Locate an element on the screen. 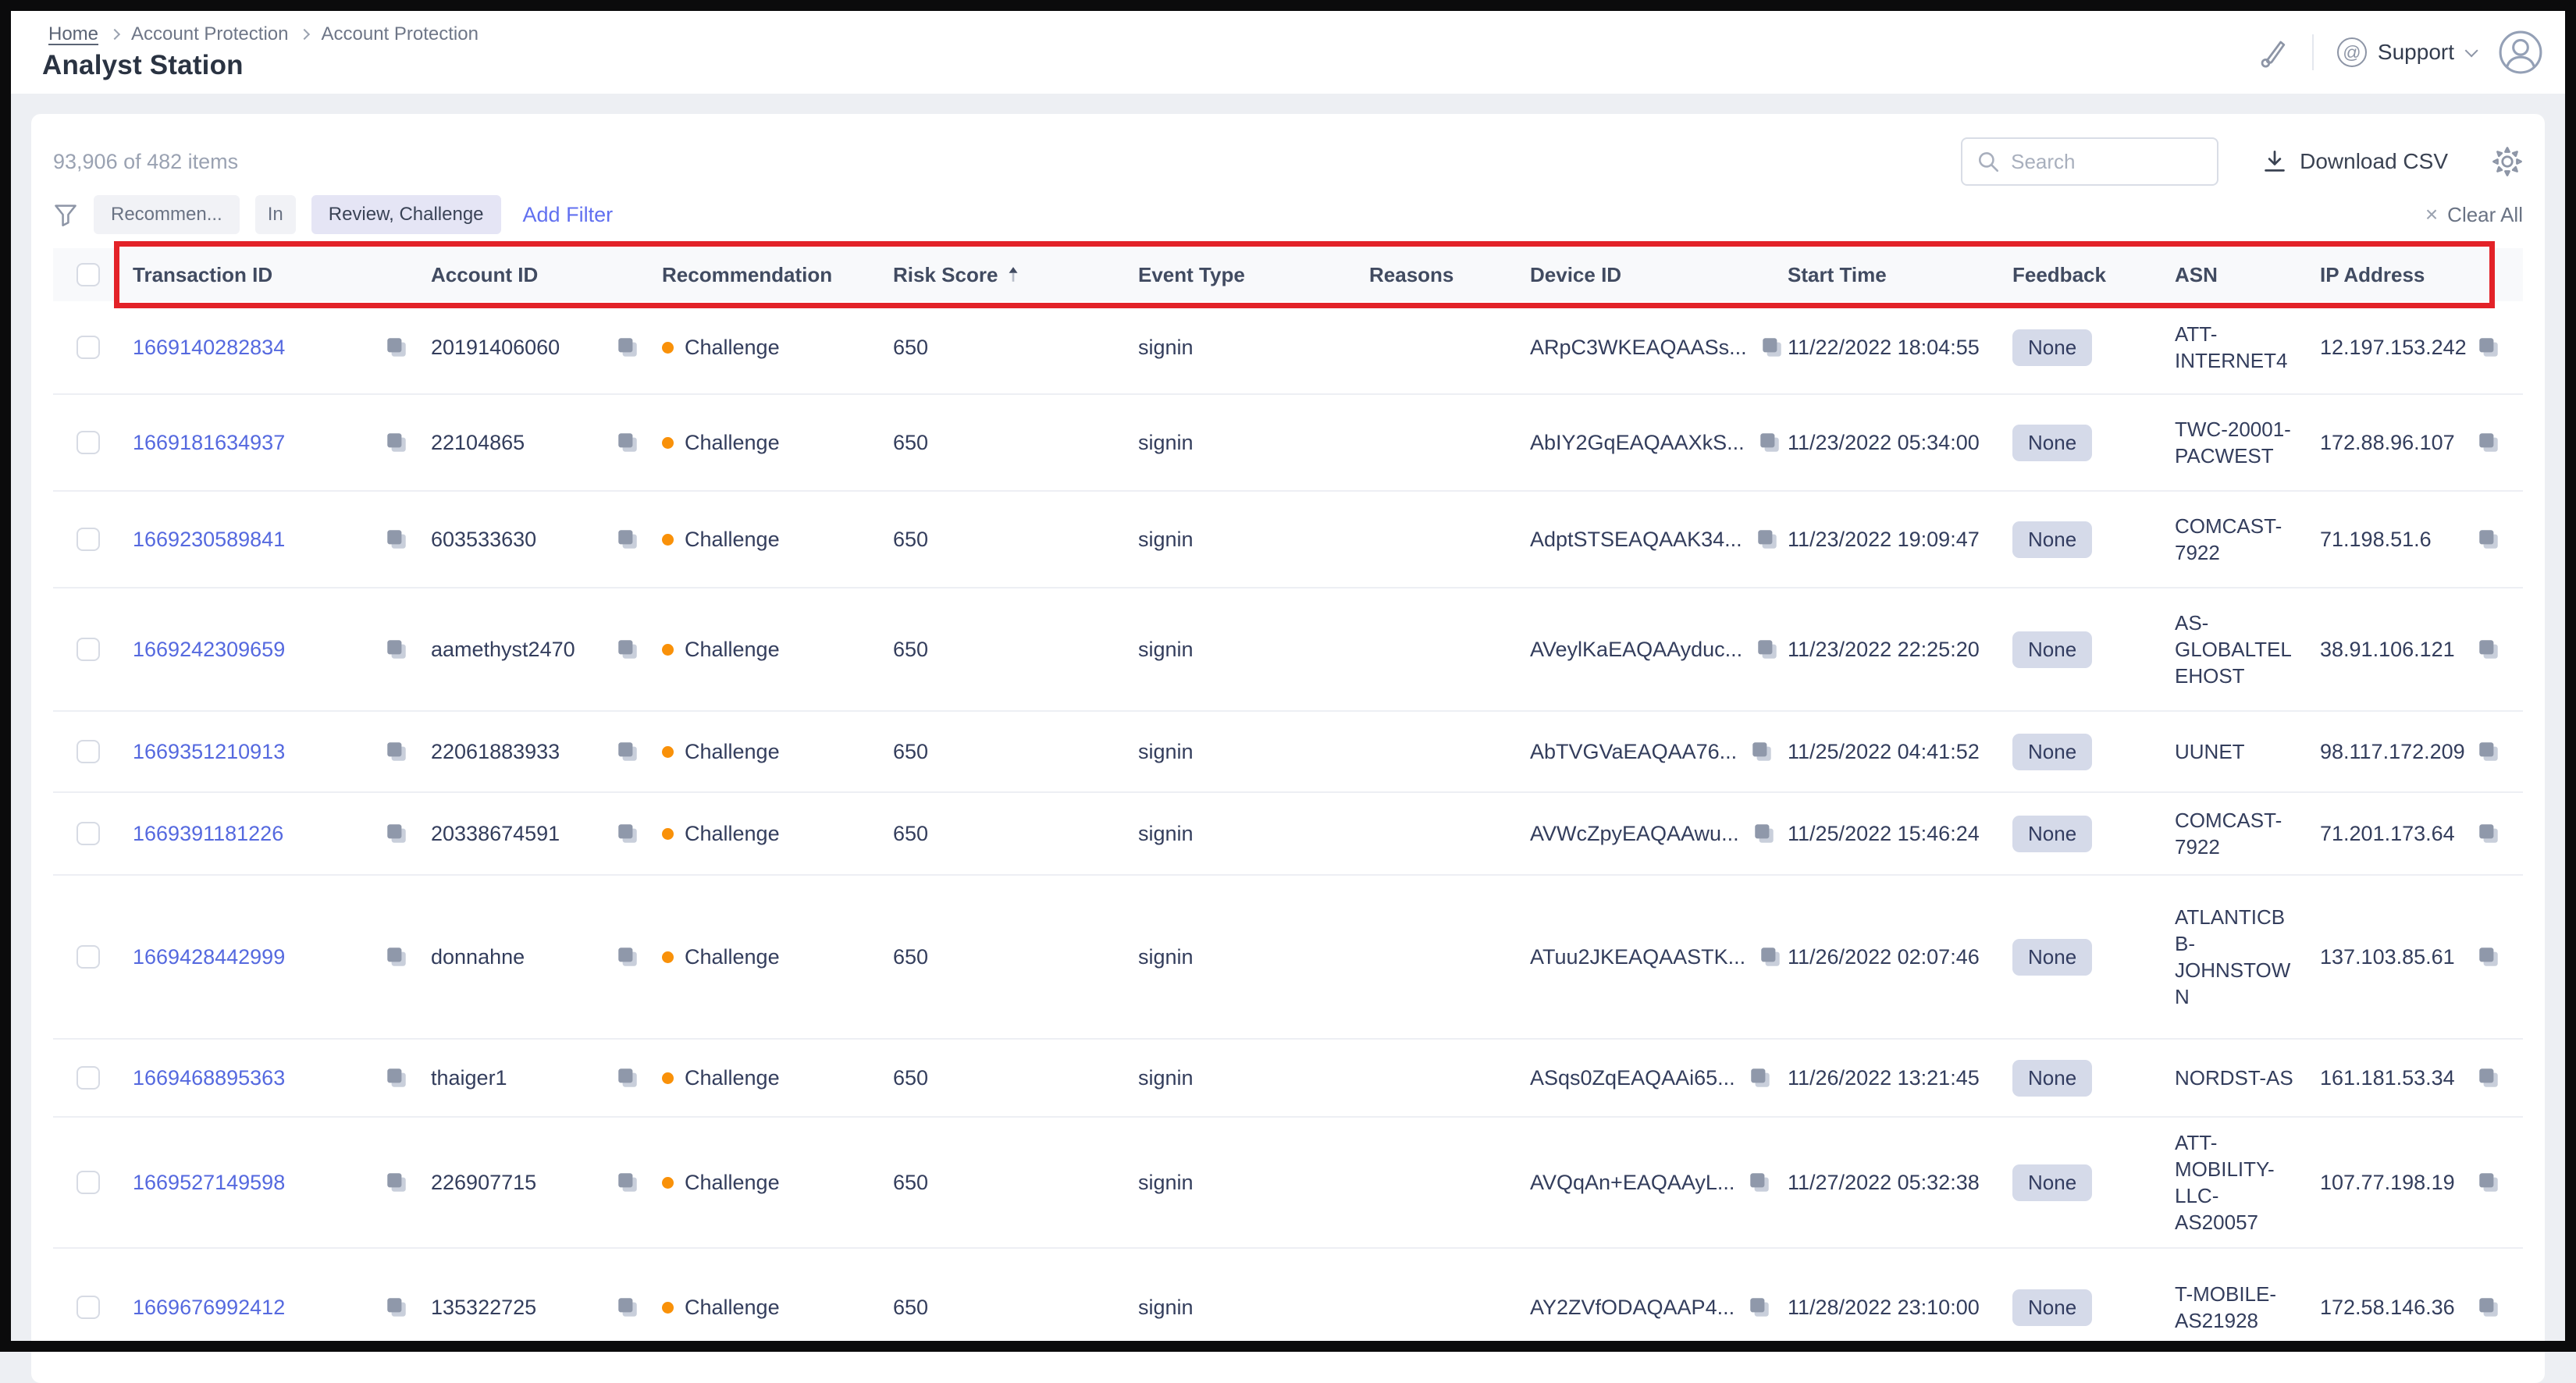 The width and height of the screenshot is (2576, 1383). user-avatar-icon is located at coordinates (2520, 52).